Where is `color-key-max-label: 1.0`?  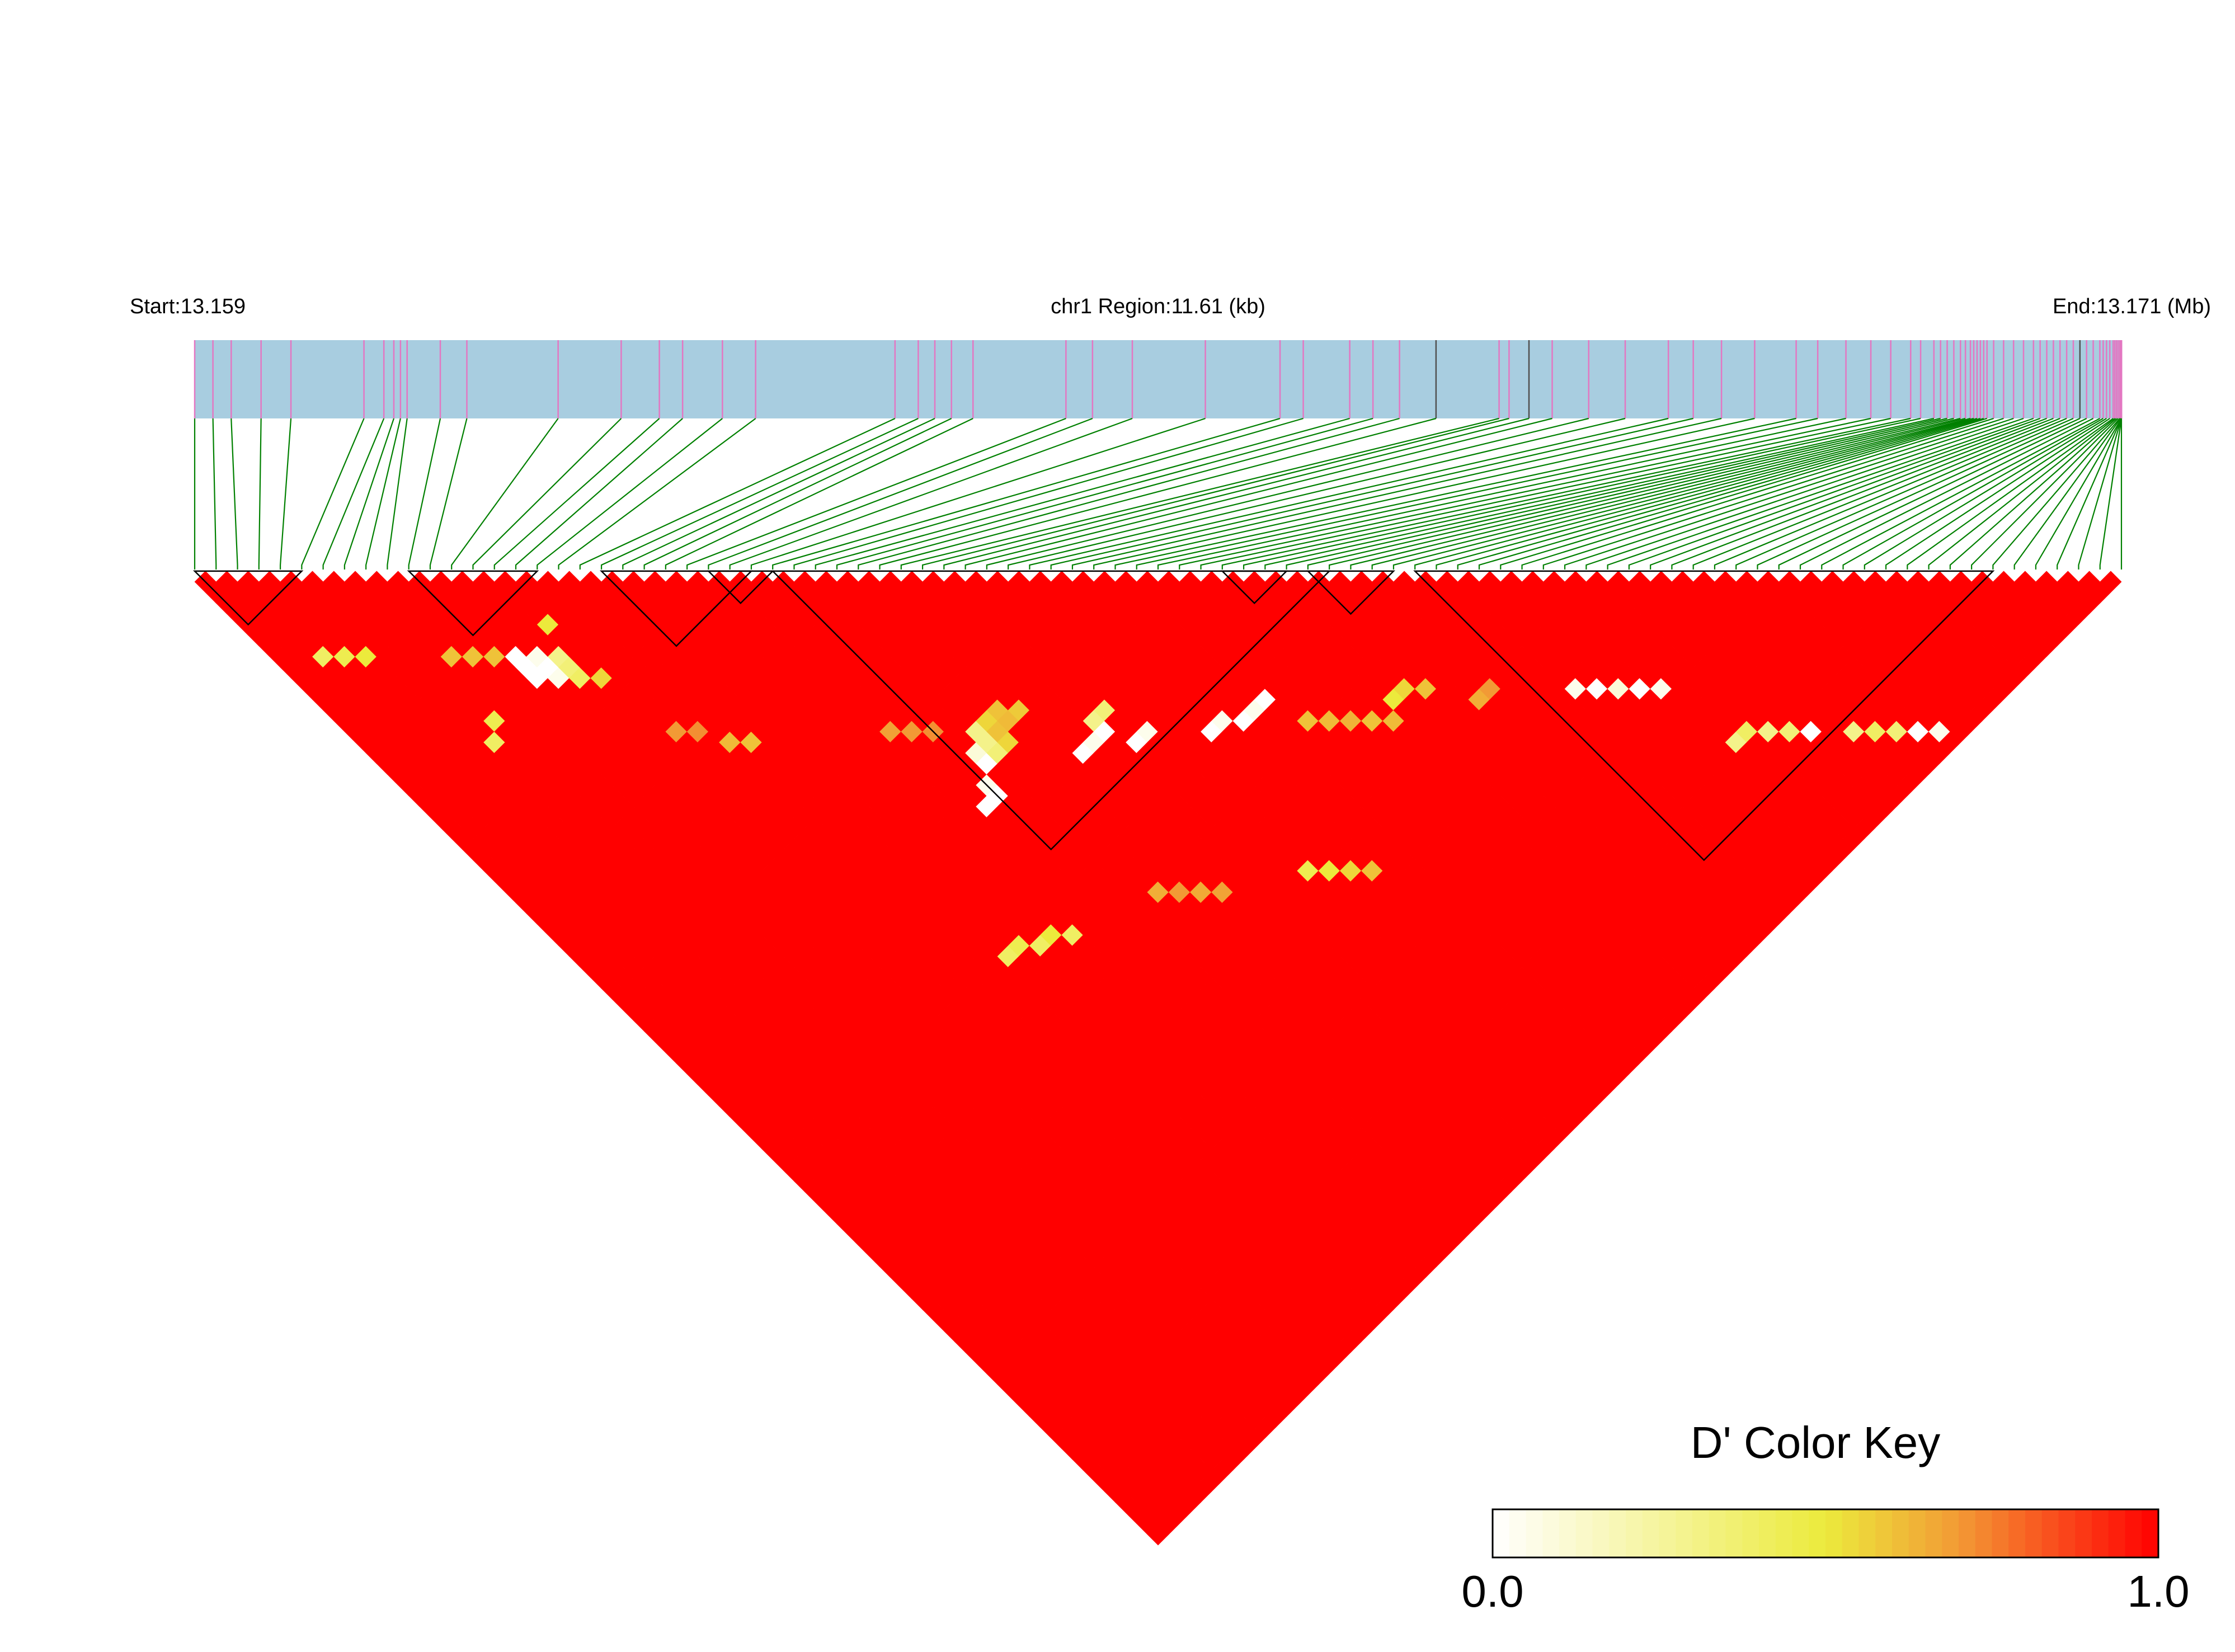 color-key-max-label: 1.0 is located at coordinates (2158, 1591).